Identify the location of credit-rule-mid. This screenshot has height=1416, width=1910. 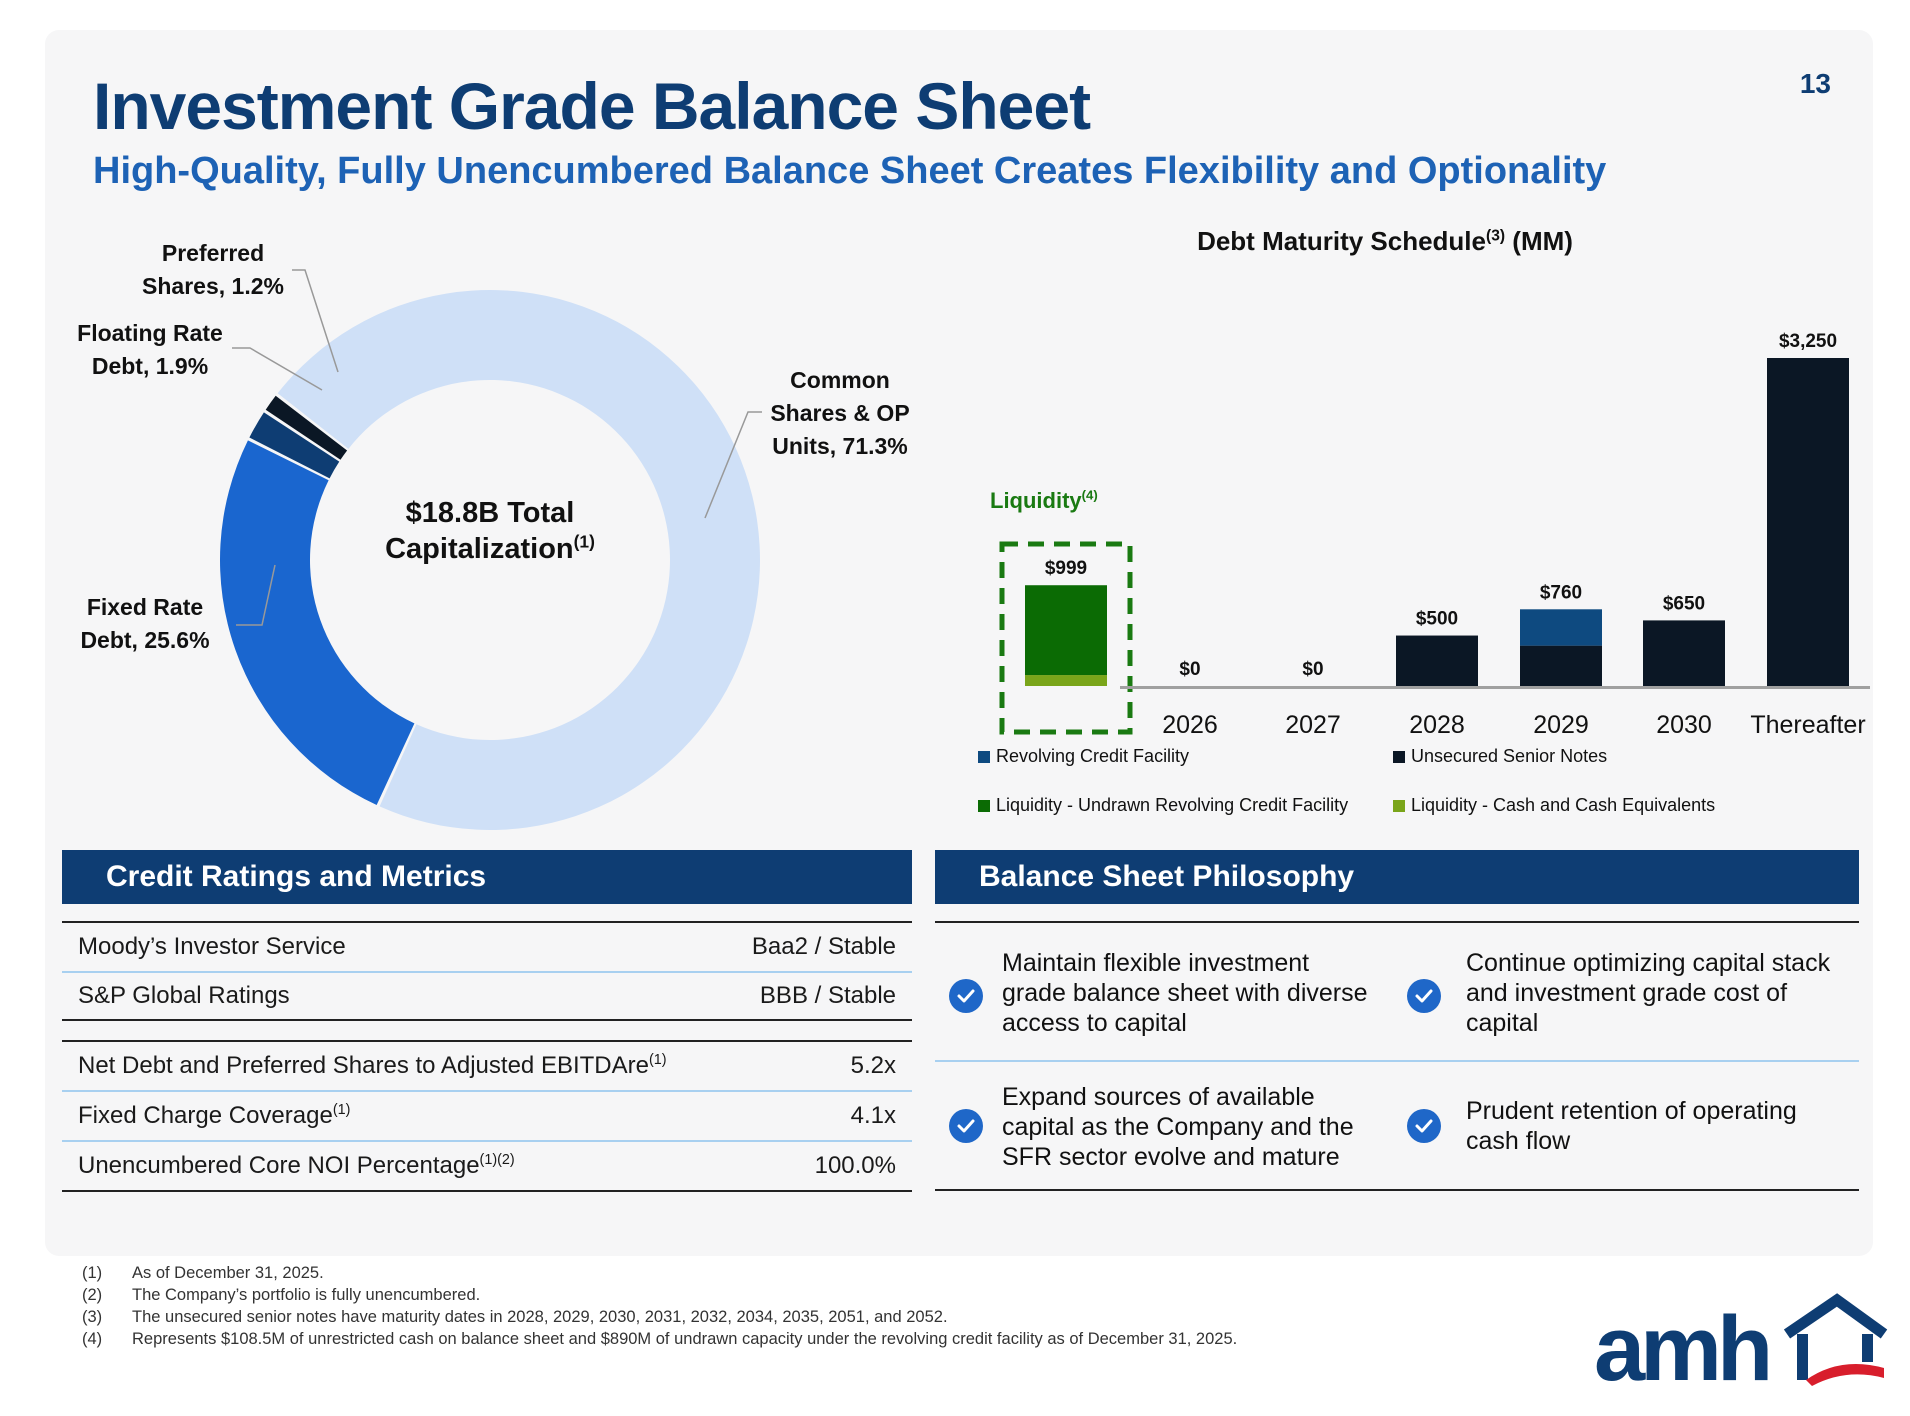
(487, 972).